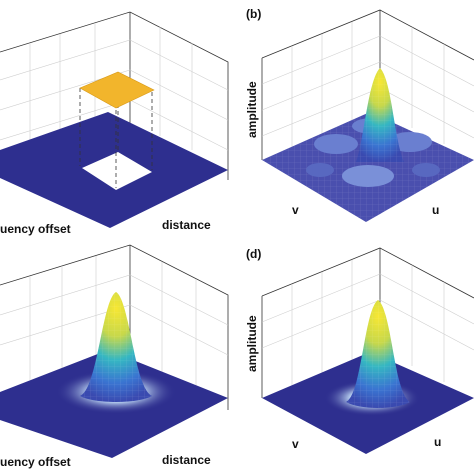 The height and width of the screenshot is (474, 474). I want to click on panel-d-axis-u: u, so click(437, 442).